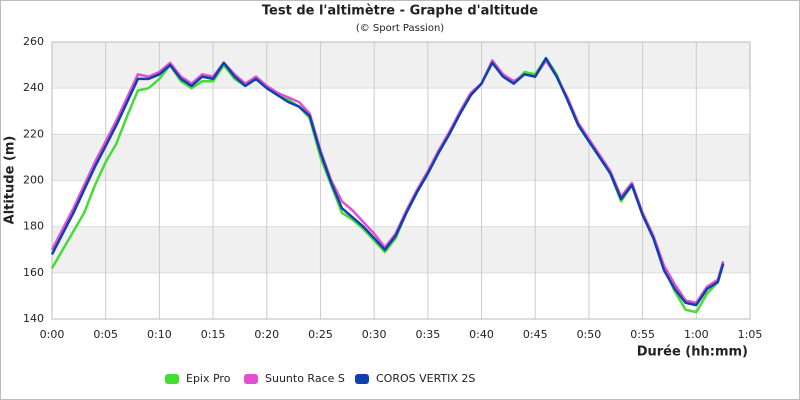 The width and height of the screenshot is (800, 400). Describe the element at coordinates (10, 180) in the screenshot. I see `y-axis-title: Altitude (m)` at that location.